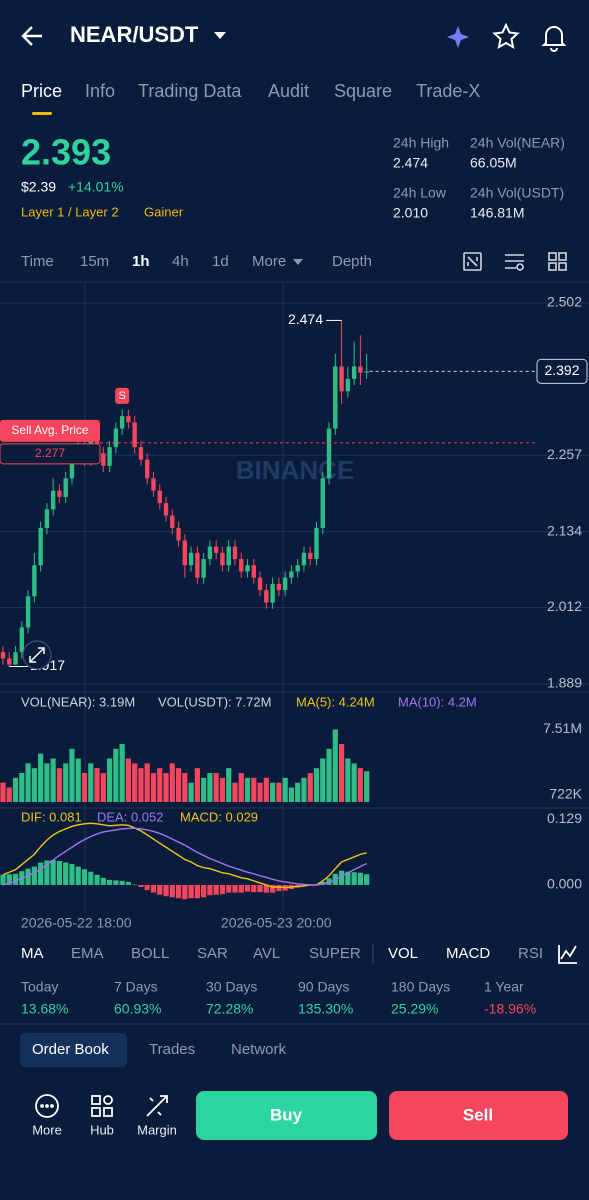 The image size is (589, 1200). Describe the element at coordinates (96, 187) in the screenshot. I see `change: +14.01%` at that location.